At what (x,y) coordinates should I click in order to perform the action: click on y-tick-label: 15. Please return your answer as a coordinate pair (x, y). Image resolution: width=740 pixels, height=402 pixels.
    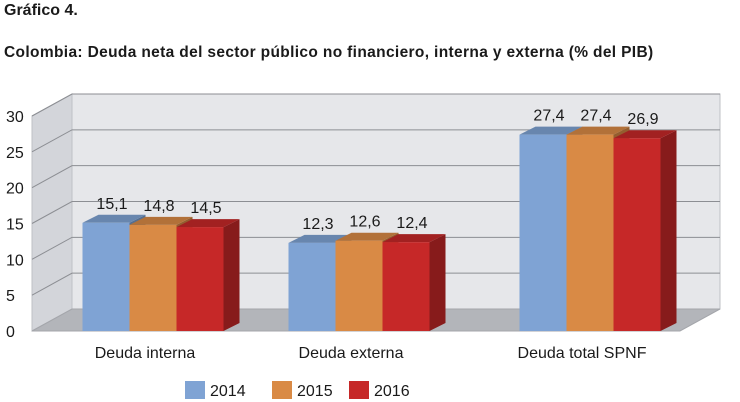
    Looking at the image, I should click on (15, 225).